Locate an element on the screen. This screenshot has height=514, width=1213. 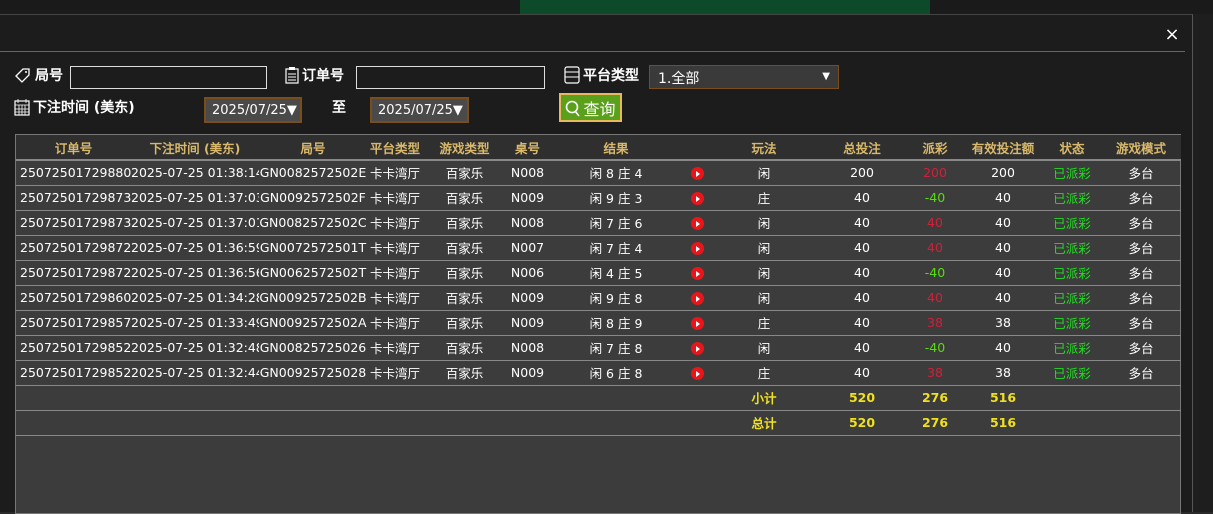
search-icon is located at coordinates (573, 108).